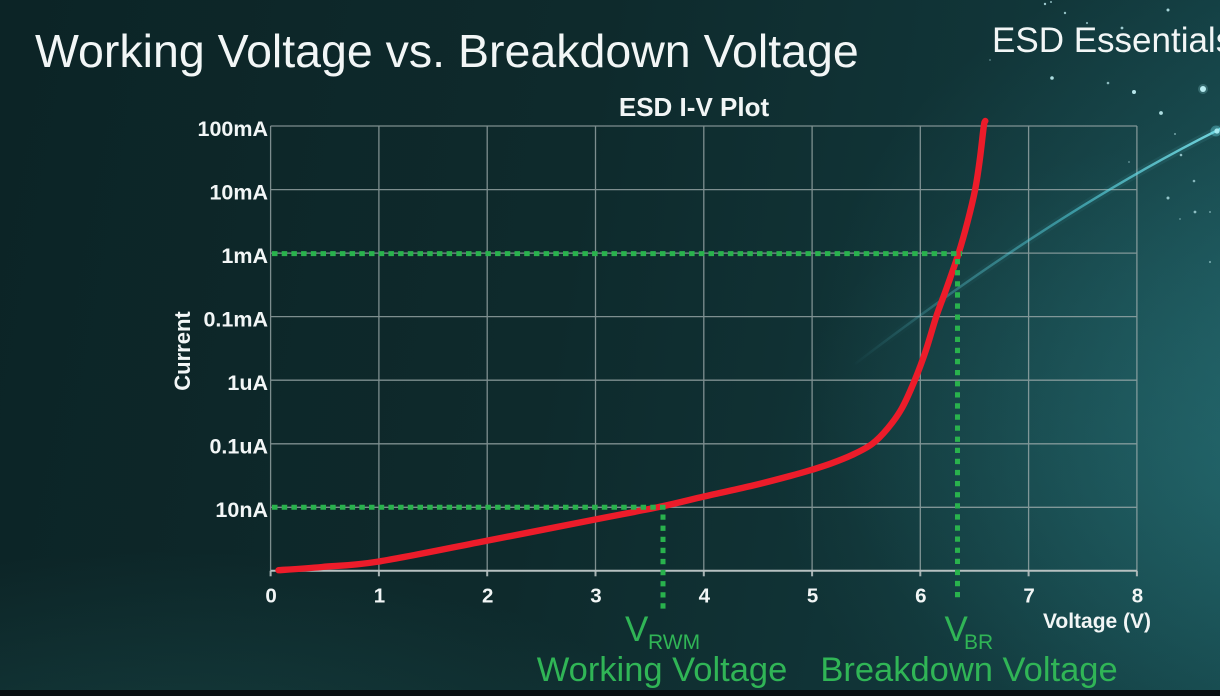  What do you see at coordinates (270, 596) in the screenshot?
I see `svg-text: 0` at bounding box center [270, 596].